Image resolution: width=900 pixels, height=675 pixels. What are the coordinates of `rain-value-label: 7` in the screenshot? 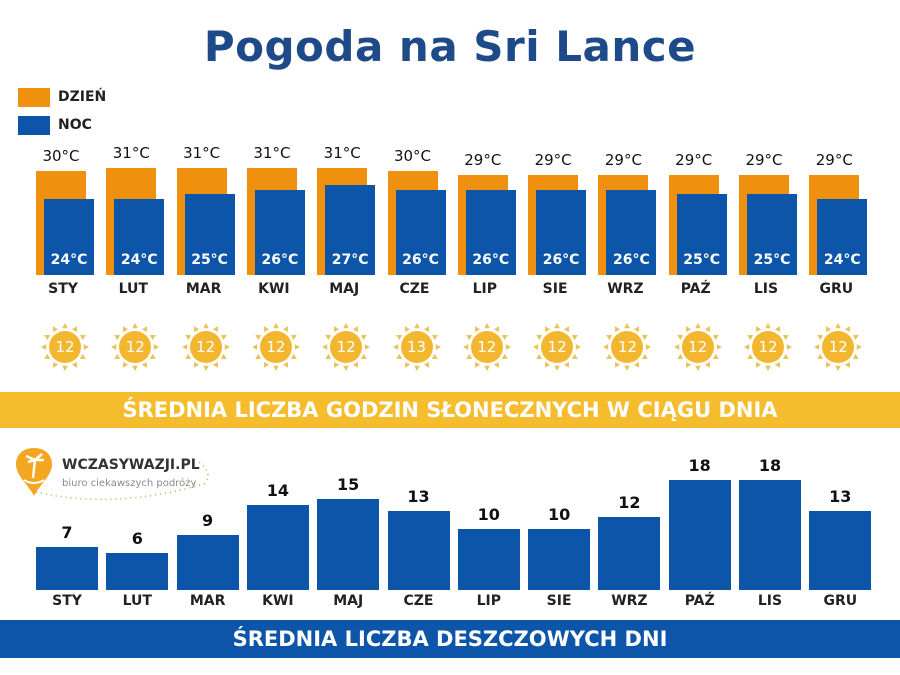 It's located at (67, 533).